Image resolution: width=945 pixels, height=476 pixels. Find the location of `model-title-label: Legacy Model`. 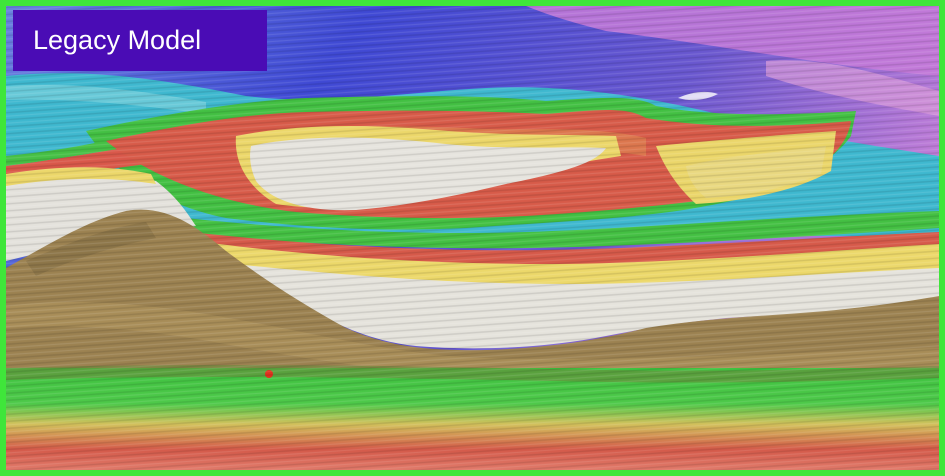

model-title-label: Legacy Model is located at coordinates (140, 40).